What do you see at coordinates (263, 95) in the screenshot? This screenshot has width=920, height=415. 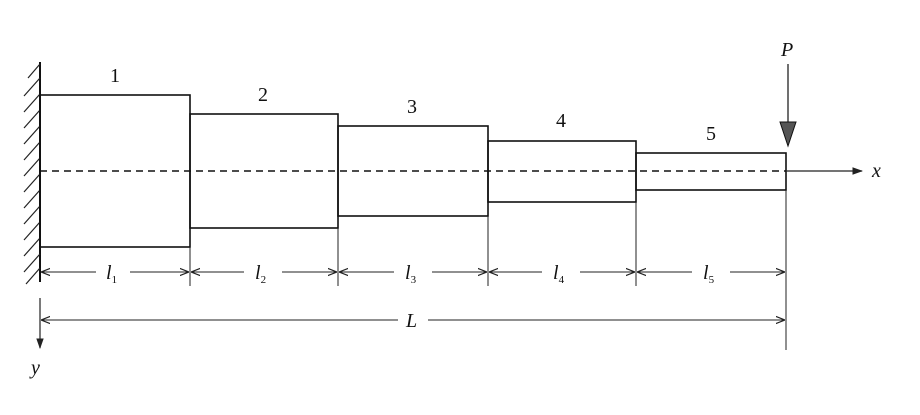 I see `segment-number-2: 2` at bounding box center [263, 95].